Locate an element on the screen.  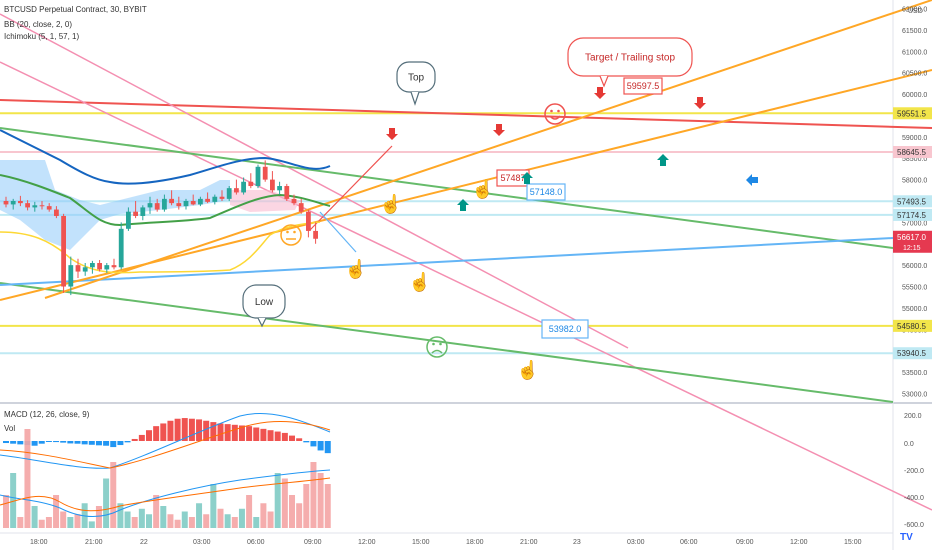
time-tick-label: 18:00 is located at coordinates (475, 542).